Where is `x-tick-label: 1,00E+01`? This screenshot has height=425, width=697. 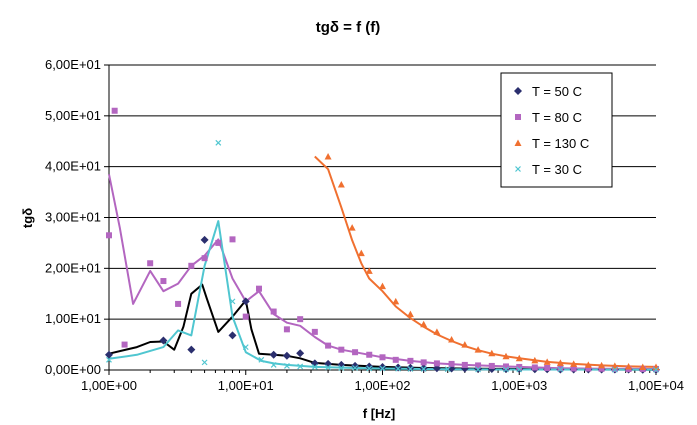
x-tick-label: 1,00E+01 is located at coordinates (246, 385).